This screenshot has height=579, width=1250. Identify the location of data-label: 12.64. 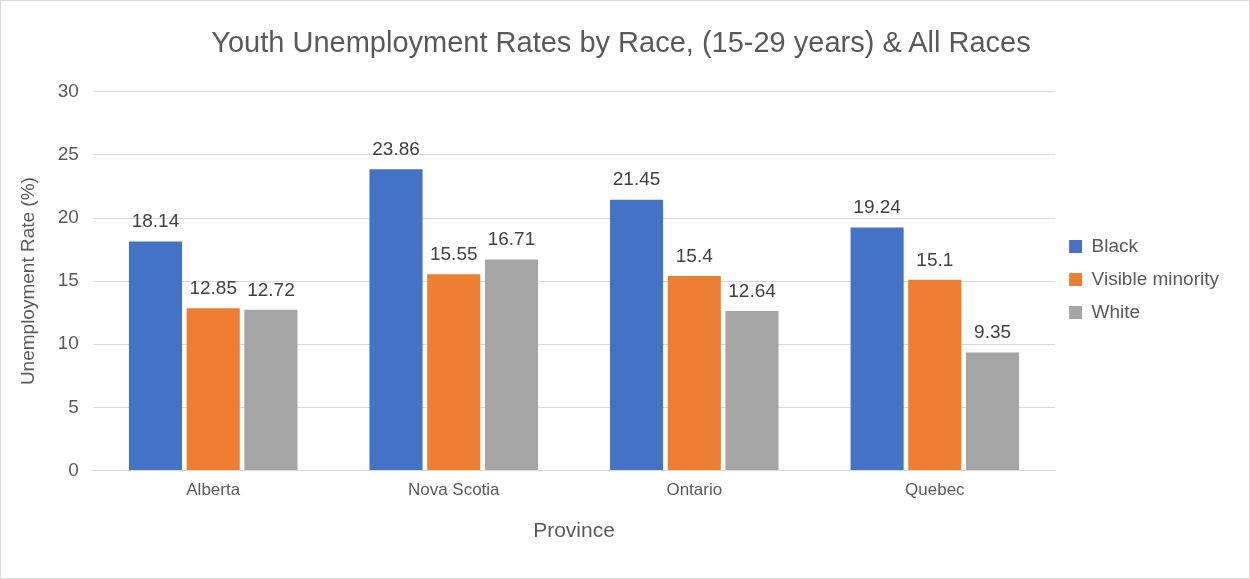
(752, 290).